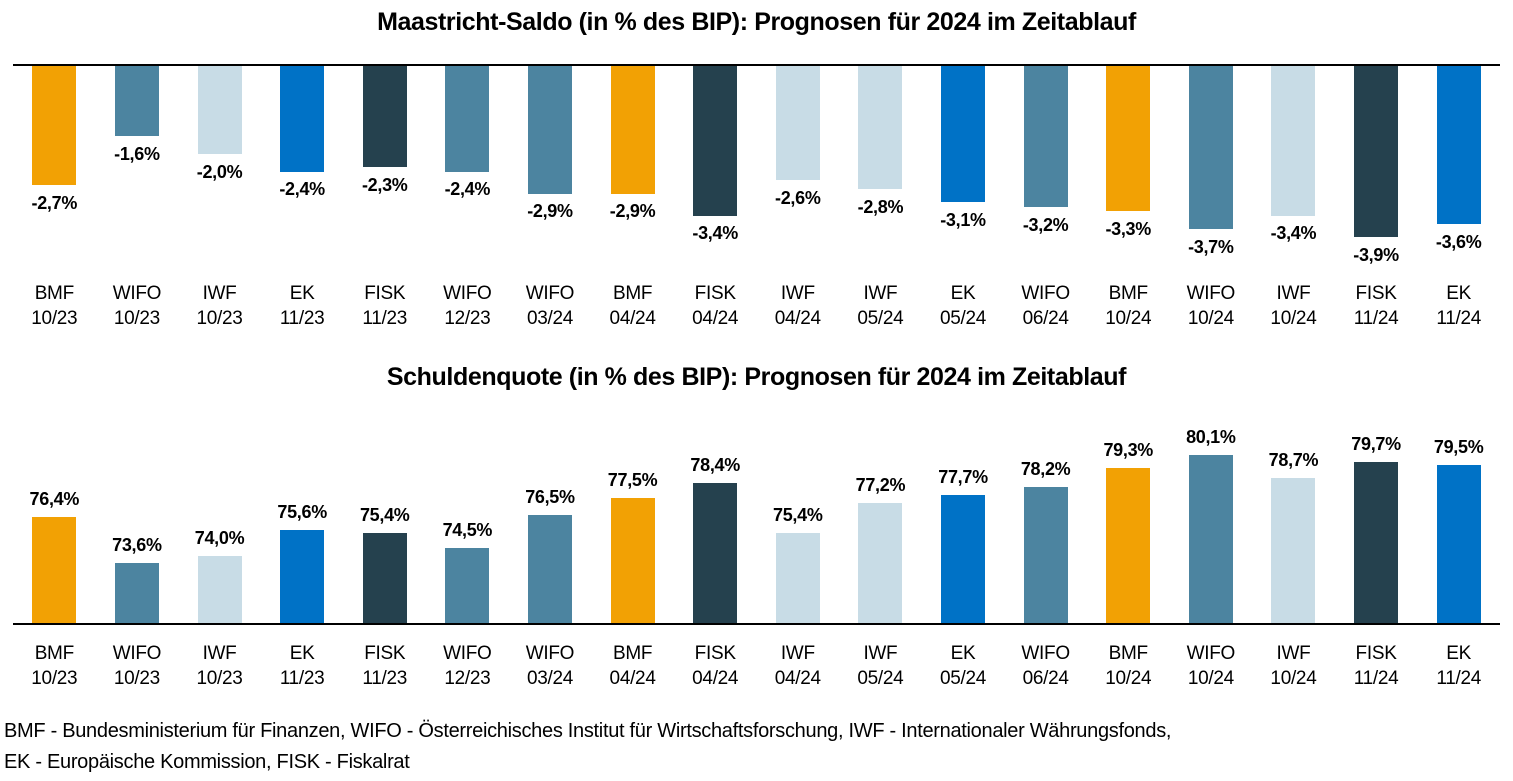 The image size is (1513, 781). I want to click on bar-column: -3,9%, so click(1376, 166).